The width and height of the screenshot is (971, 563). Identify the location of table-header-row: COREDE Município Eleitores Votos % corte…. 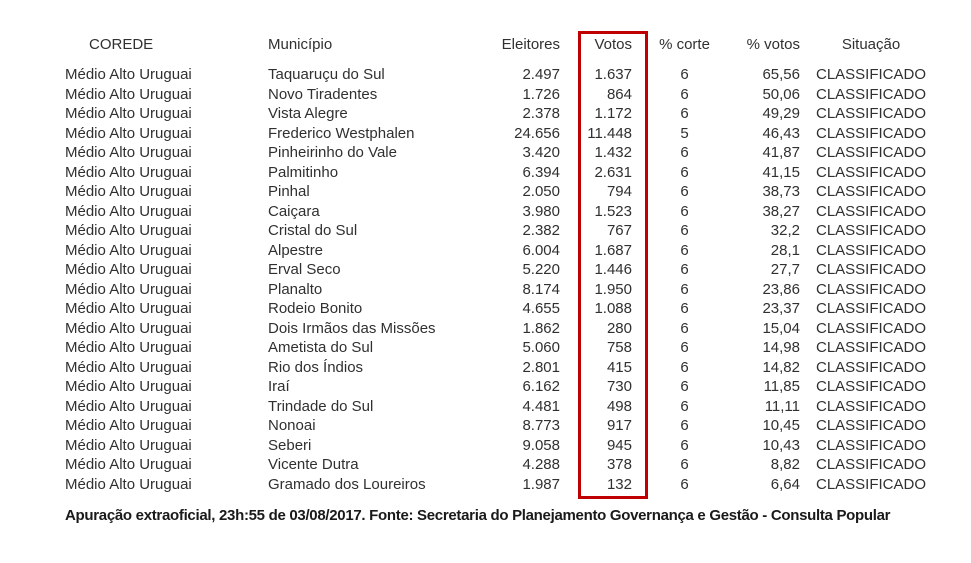
(515, 45).